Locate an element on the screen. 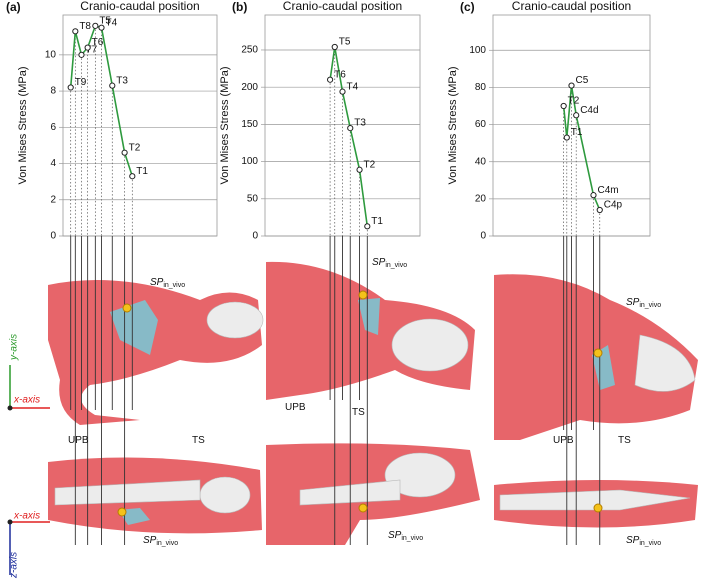  y-tick-label: 80 is located at coordinates (481, 87).